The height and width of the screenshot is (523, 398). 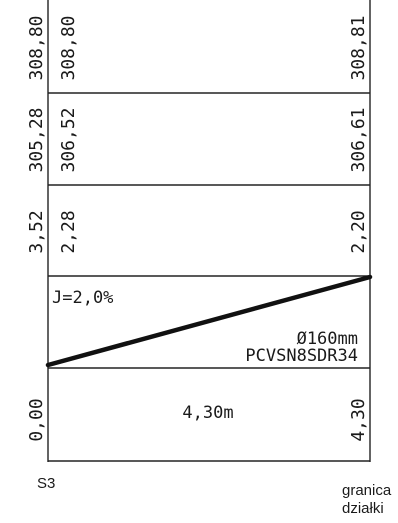 I want to click on pipe-material-label: PCVSN8SDR34, so click(x=301, y=356).